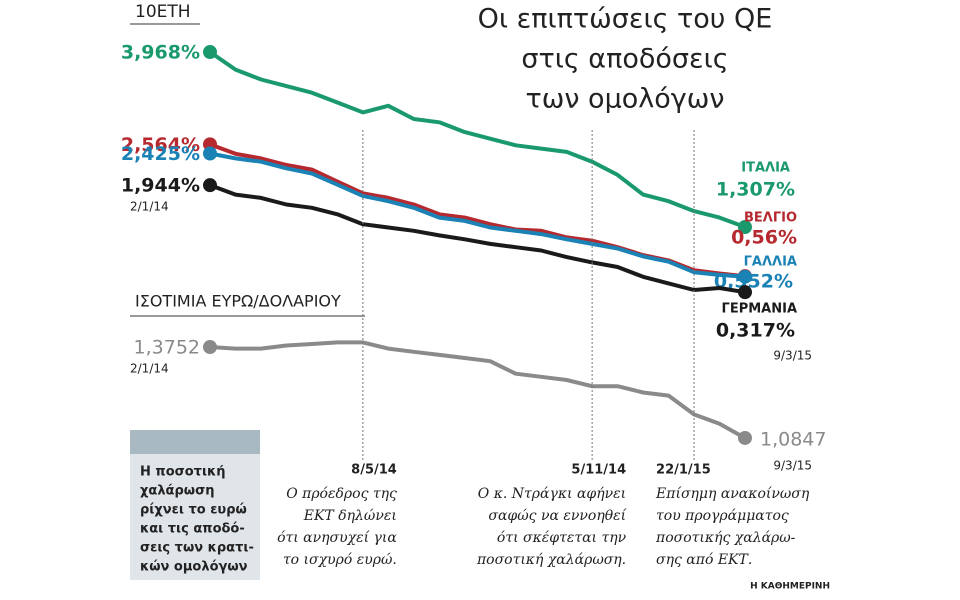 The width and height of the screenshot is (960, 600). I want to click on event-date: 22/1/15, so click(683, 470).